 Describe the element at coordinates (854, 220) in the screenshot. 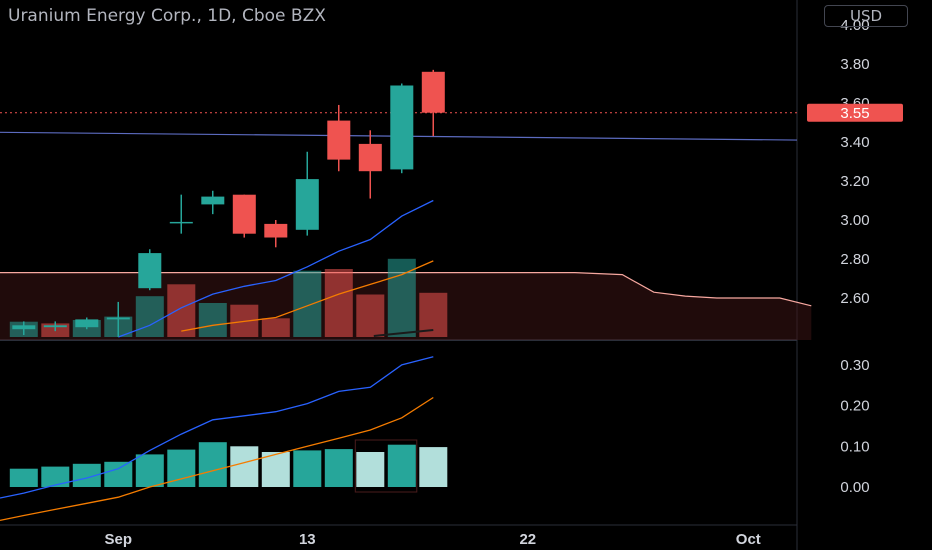

I see `price-axis-tick: 3.00` at that location.